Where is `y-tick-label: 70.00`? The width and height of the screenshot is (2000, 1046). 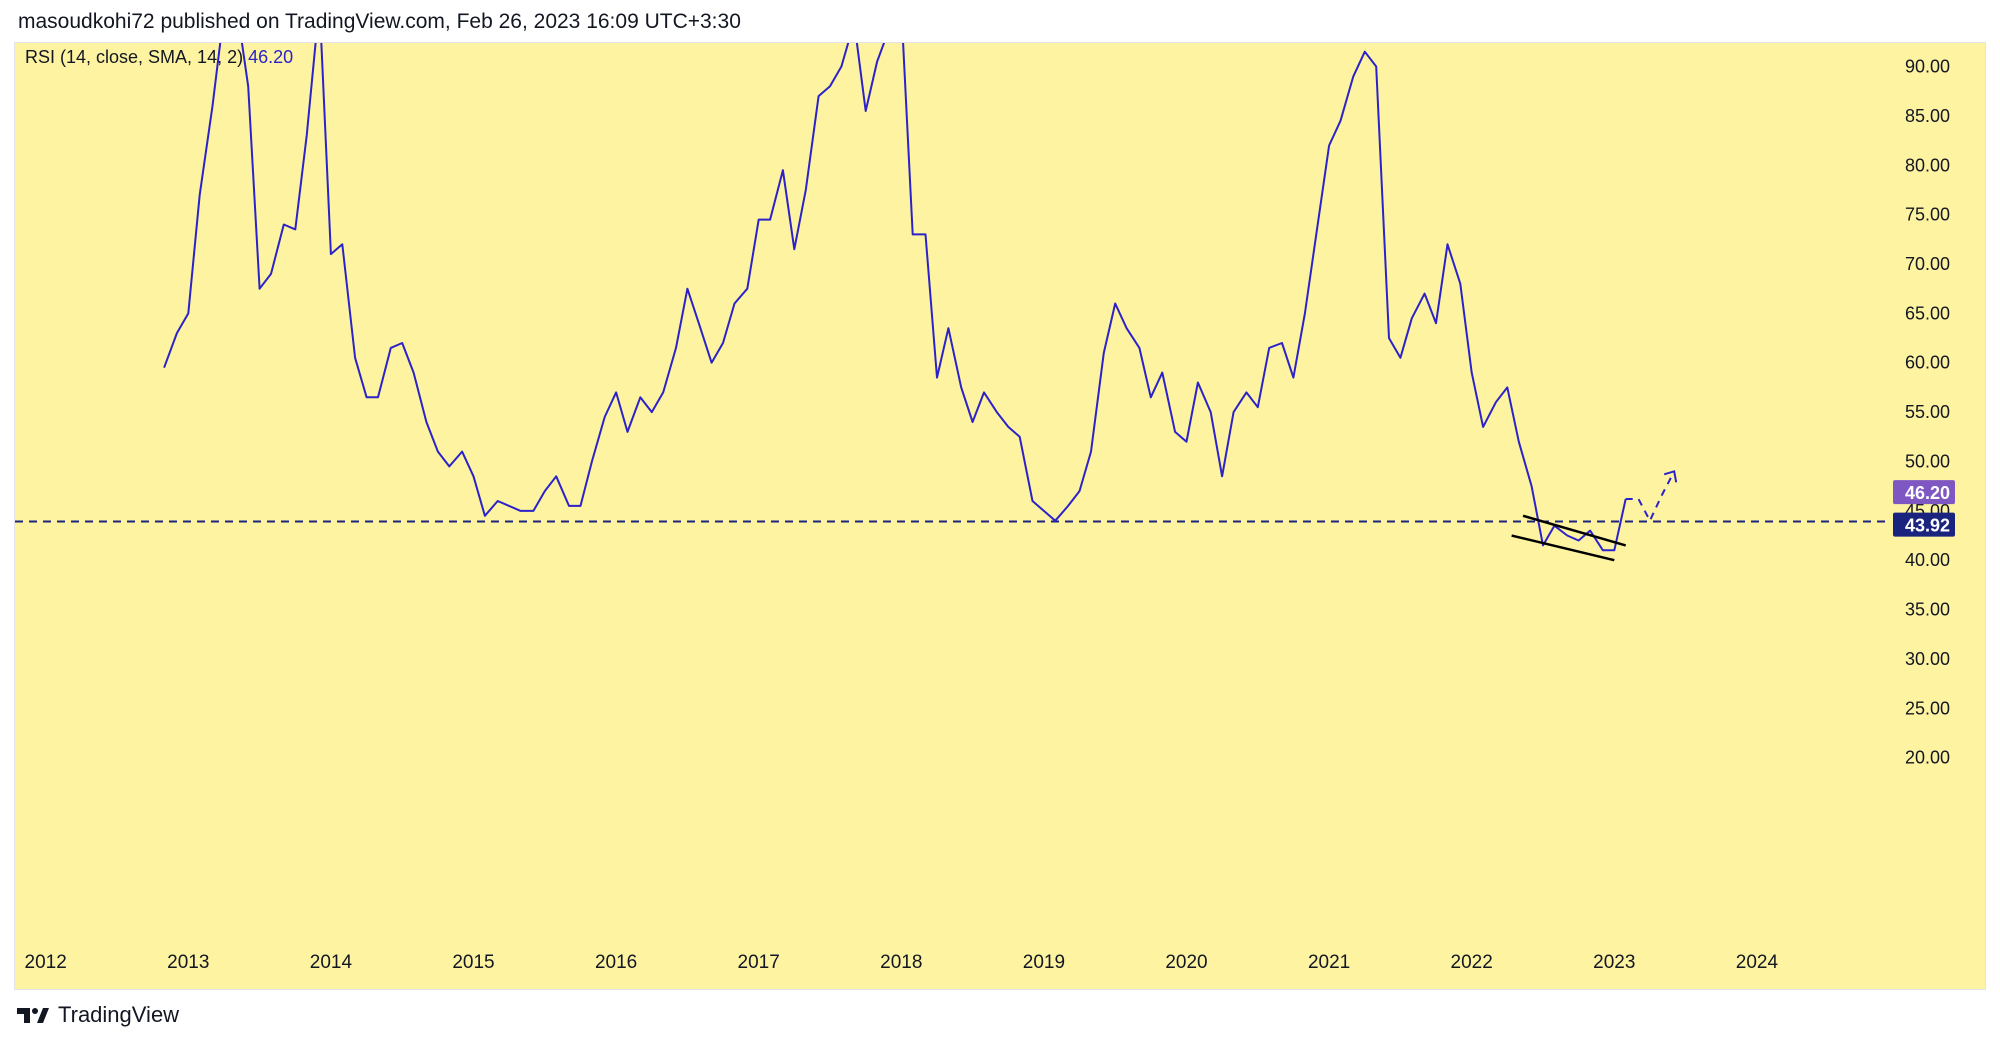 y-tick-label: 70.00 is located at coordinates (1927, 264).